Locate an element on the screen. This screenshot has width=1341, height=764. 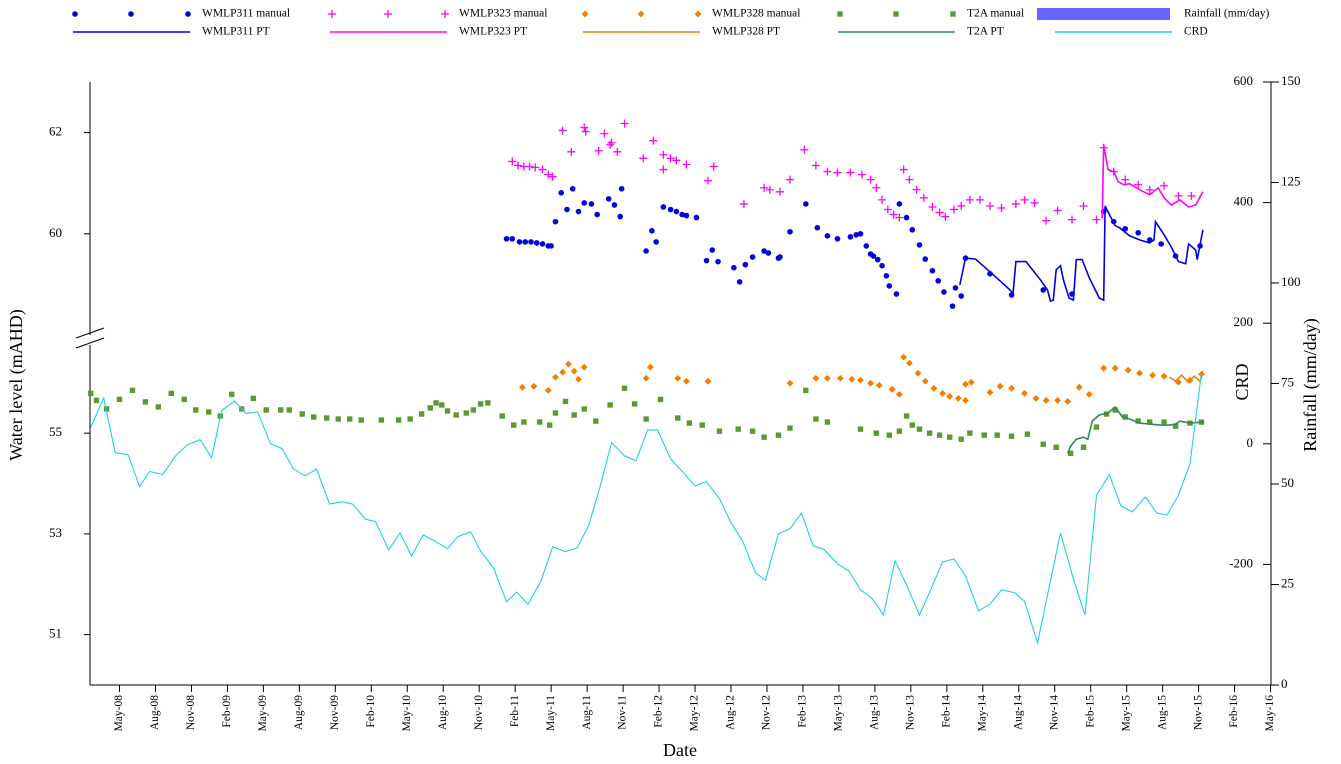
y-tick-label: 62 is located at coordinates (55, 131).